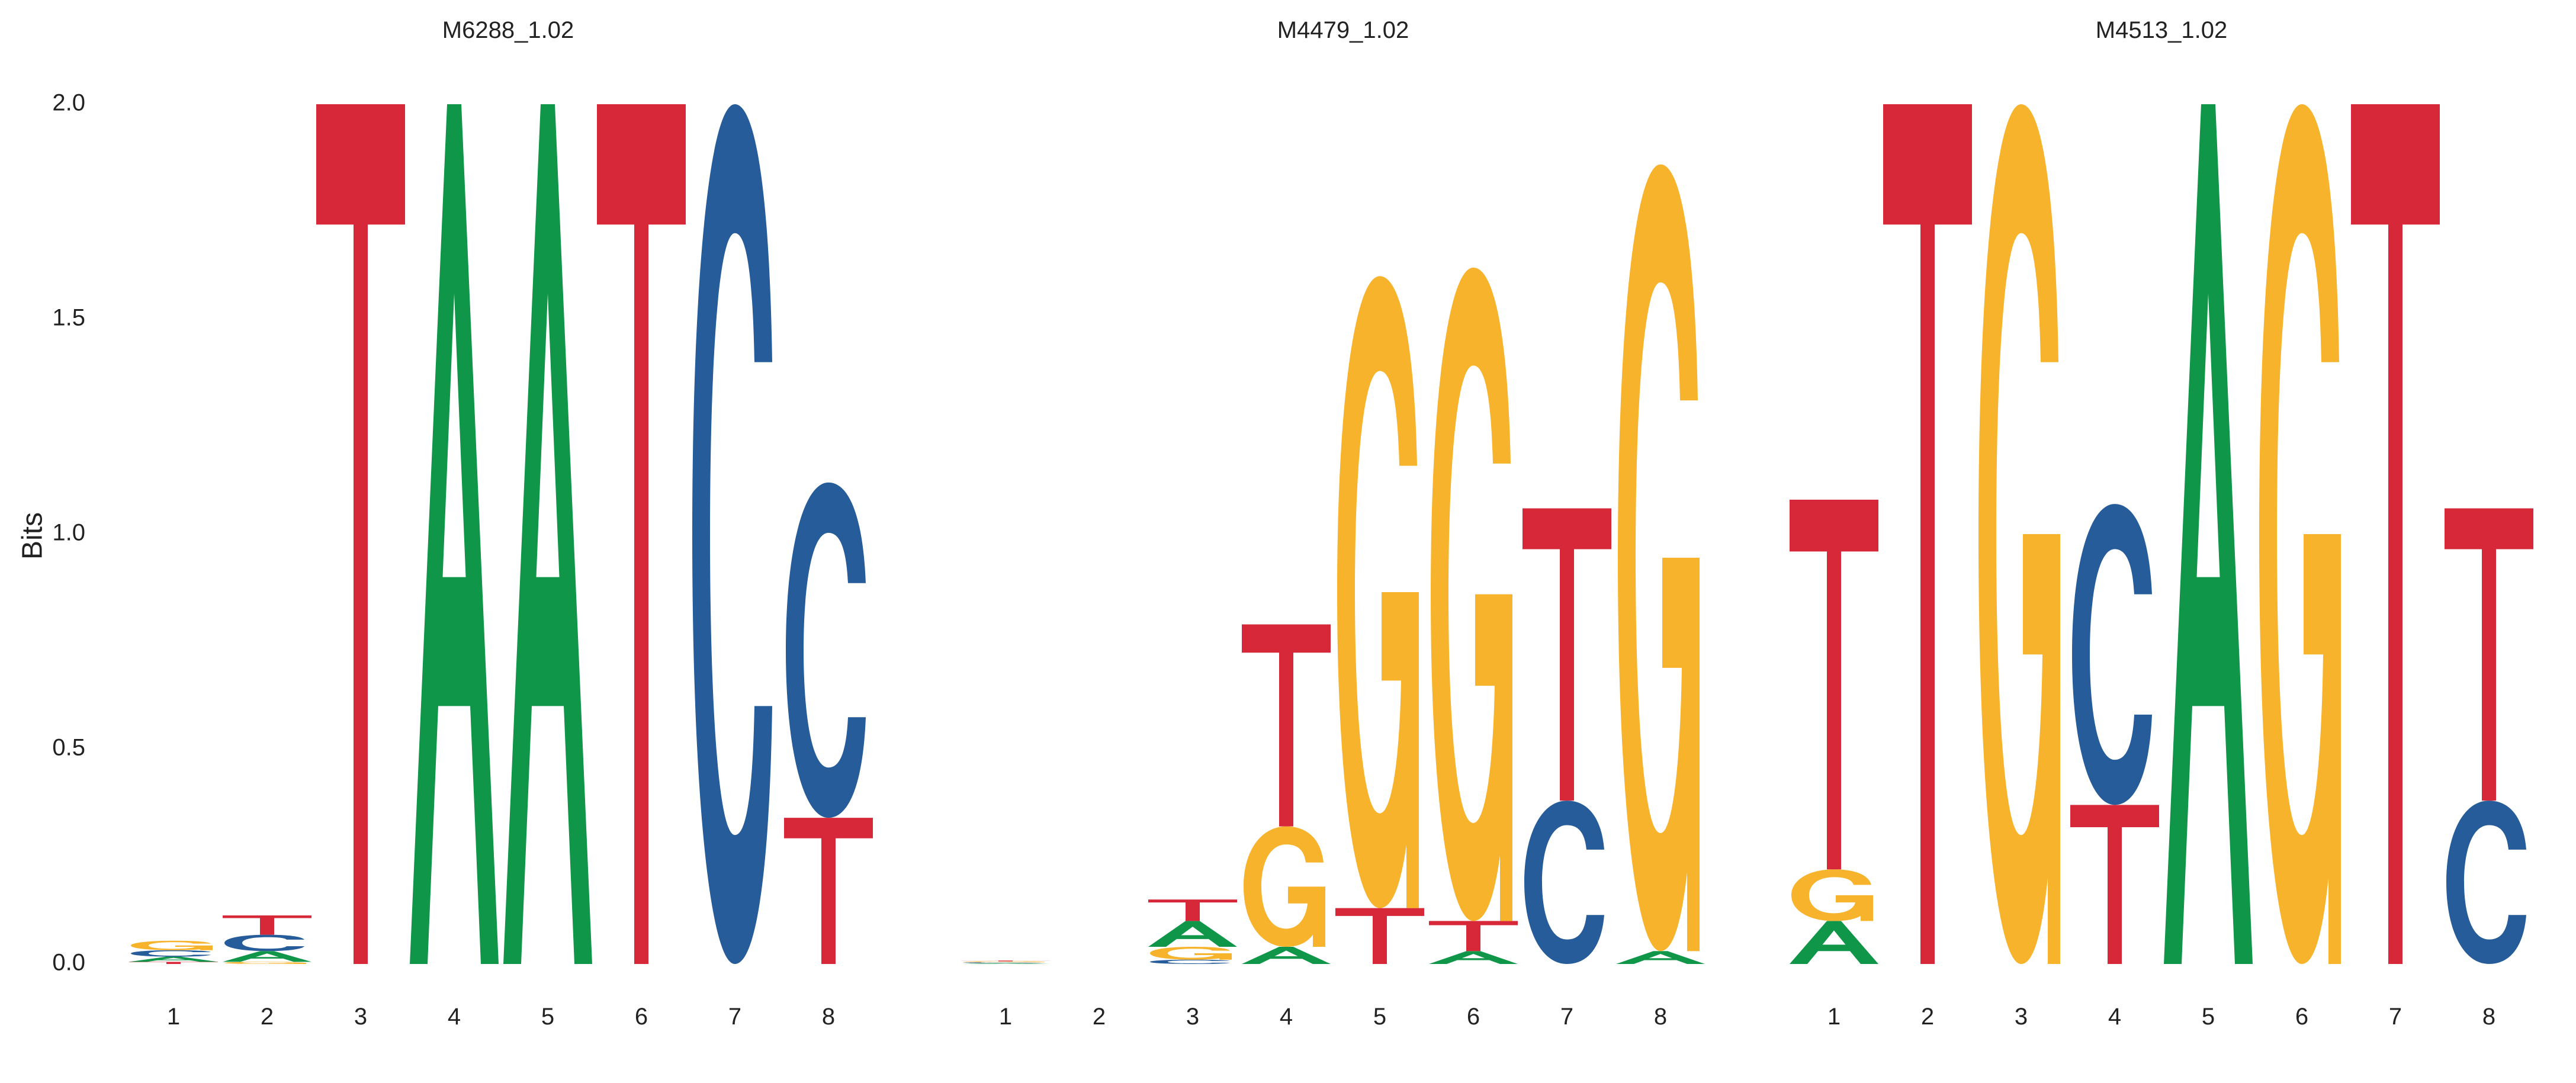 This screenshot has width=2576, height=1083. I want to click on y-tick-label: 1.5, so click(68, 318).